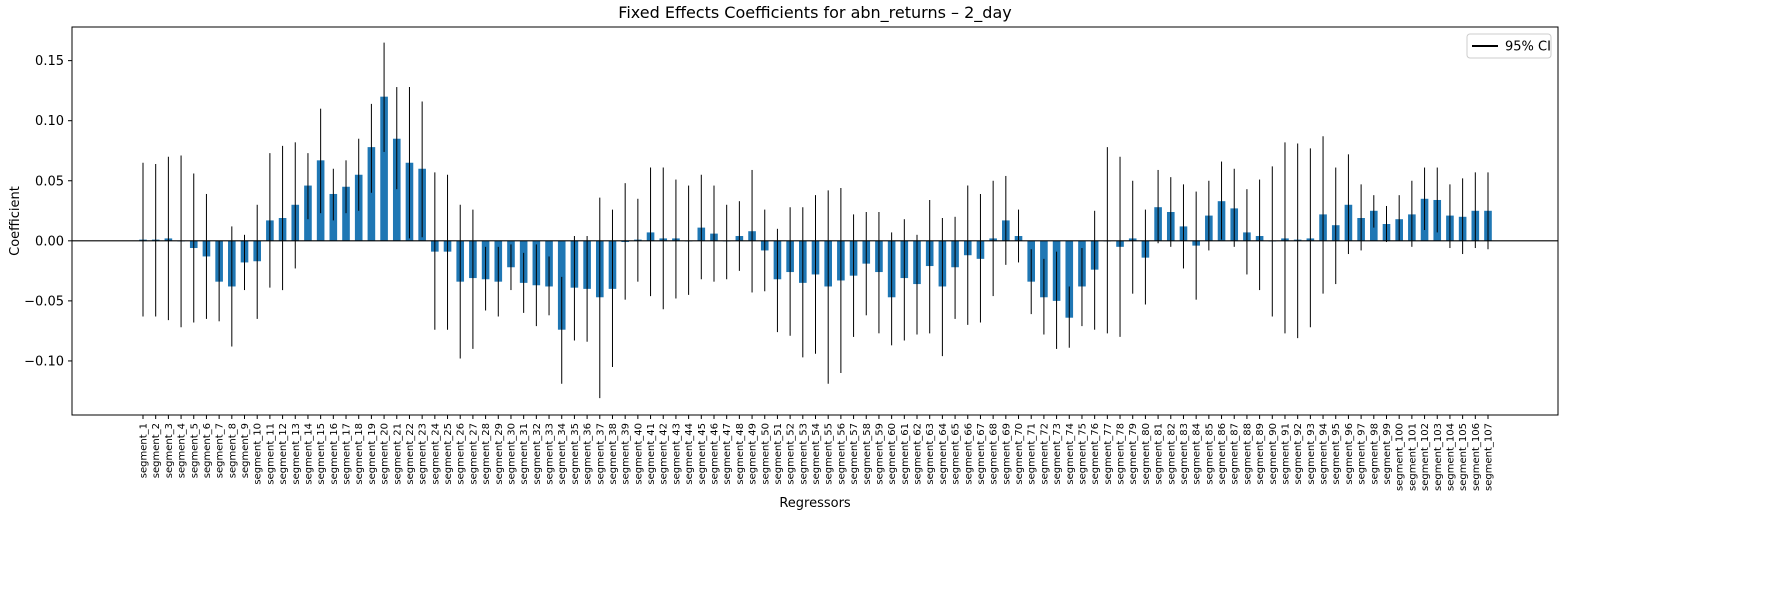 The image size is (1790, 590). Describe the element at coordinates (334, 454) in the screenshot. I see `x-tick-label-segment_16: segment_16` at that location.